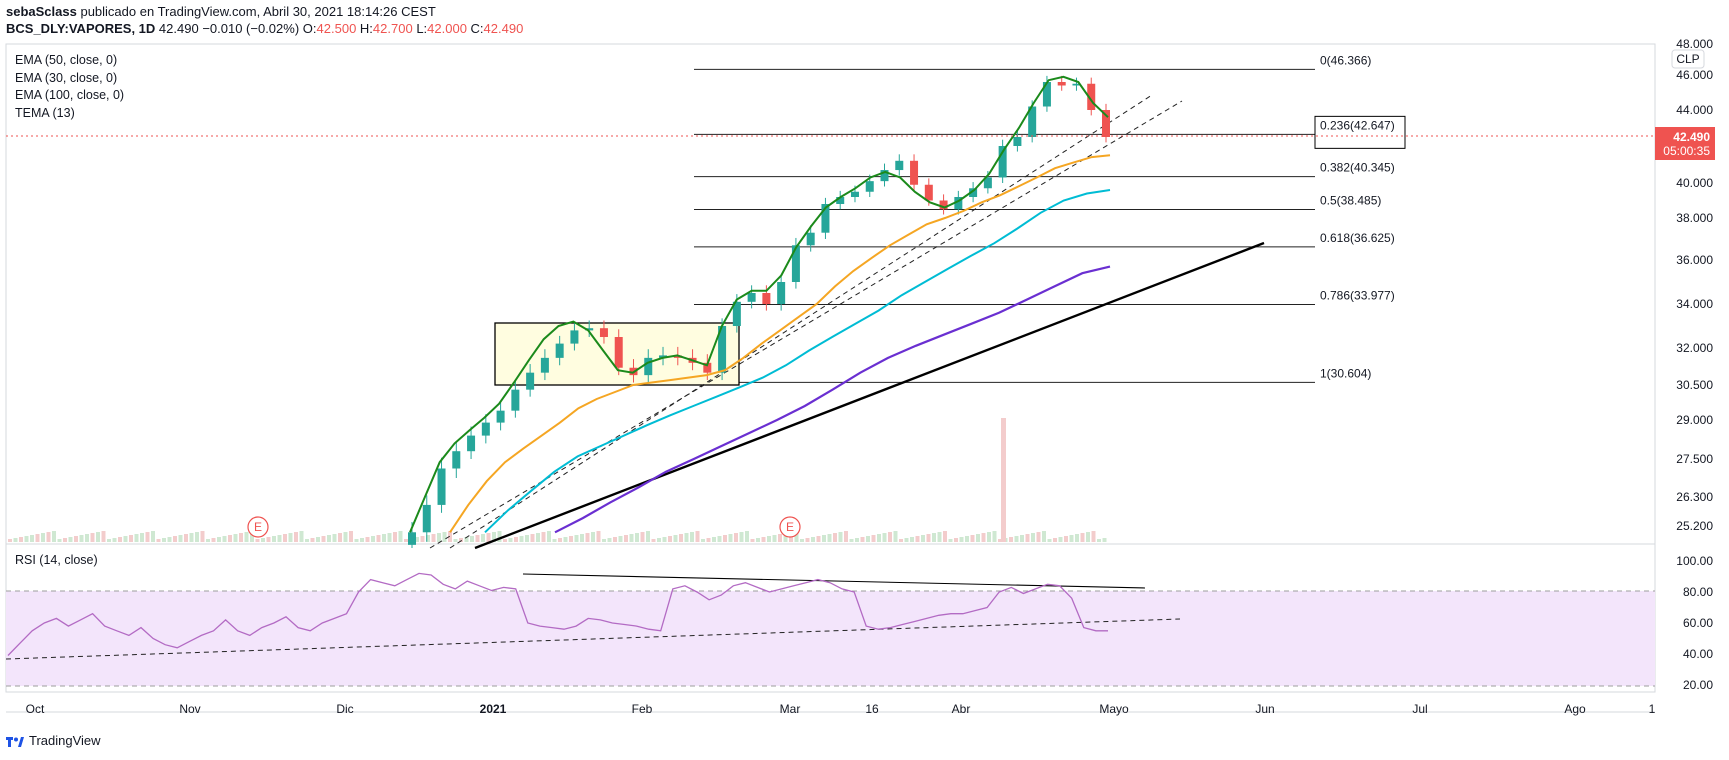 The height and width of the screenshot is (760, 1729). Describe the element at coordinates (66, 60) in the screenshot. I see `legend-ema-50: EMA (50, close, 0)` at that location.